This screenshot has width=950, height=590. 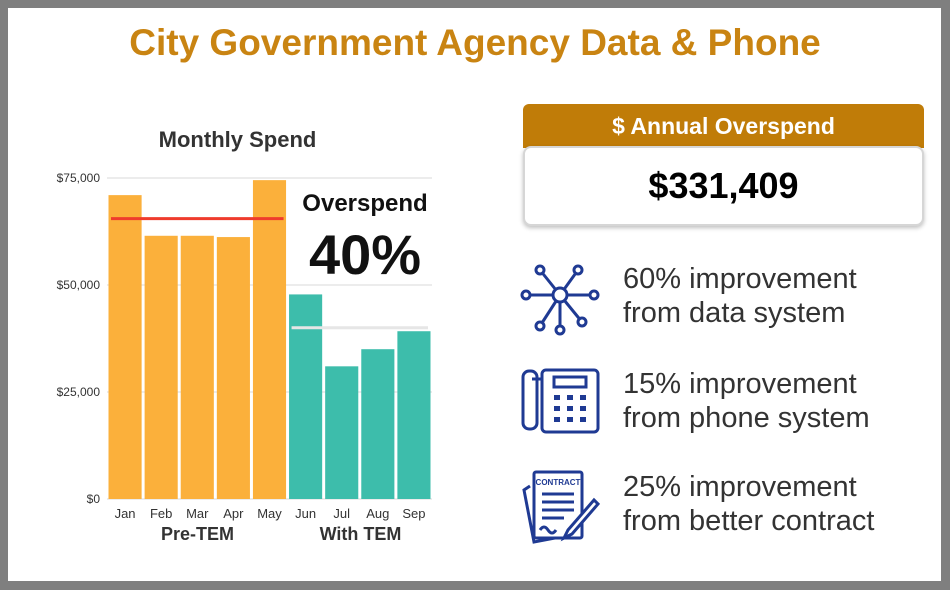 I want to click on chart-title: Monthly Spend, so click(x=237, y=139).